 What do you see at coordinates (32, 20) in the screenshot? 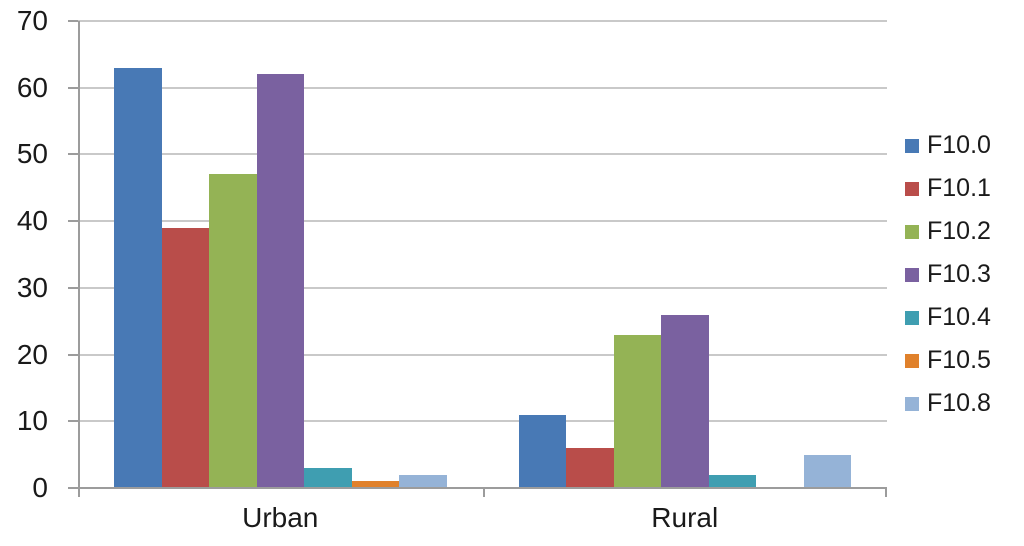
I see `y-axis-tick-label: 70` at bounding box center [32, 20].